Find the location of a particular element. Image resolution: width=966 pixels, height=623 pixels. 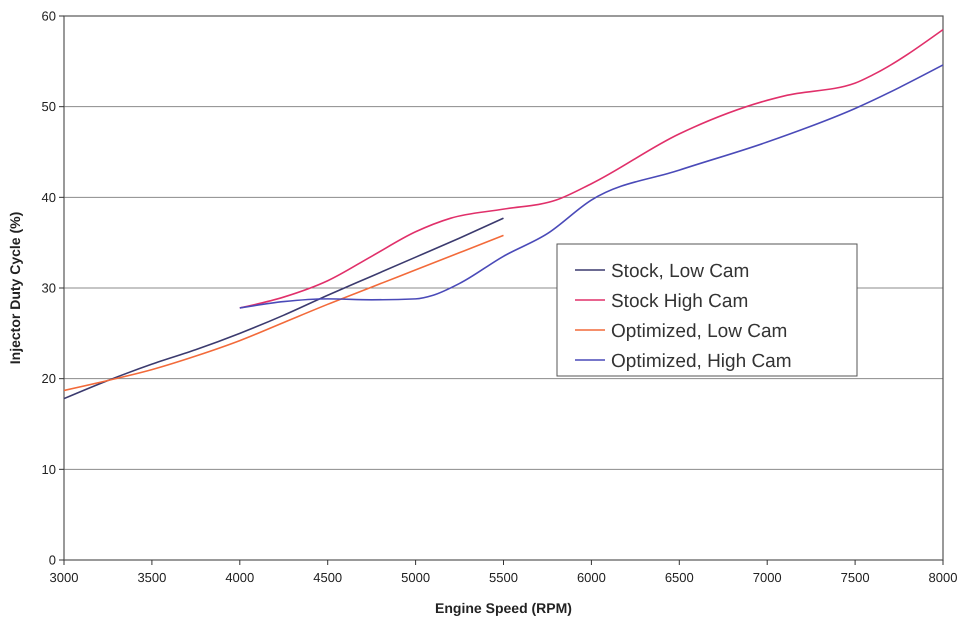

y-tick-label: 50 is located at coordinates (49, 106).